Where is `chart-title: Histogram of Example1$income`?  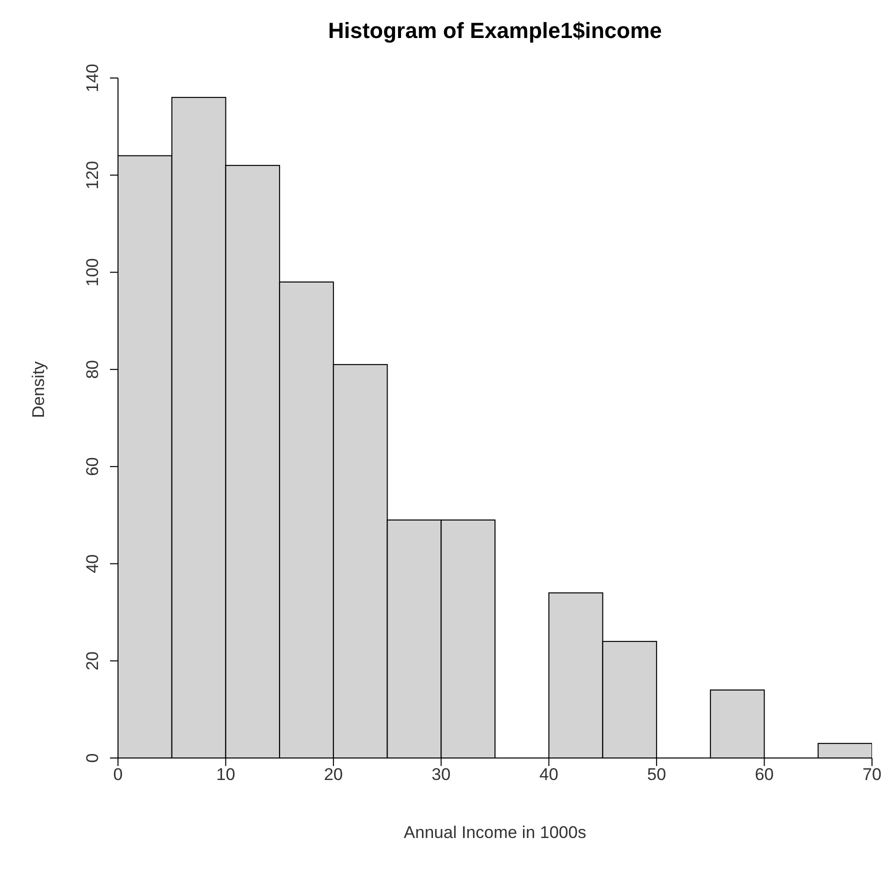 chart-title: Histogram of Example1$income is located at coordinates (495, 31).